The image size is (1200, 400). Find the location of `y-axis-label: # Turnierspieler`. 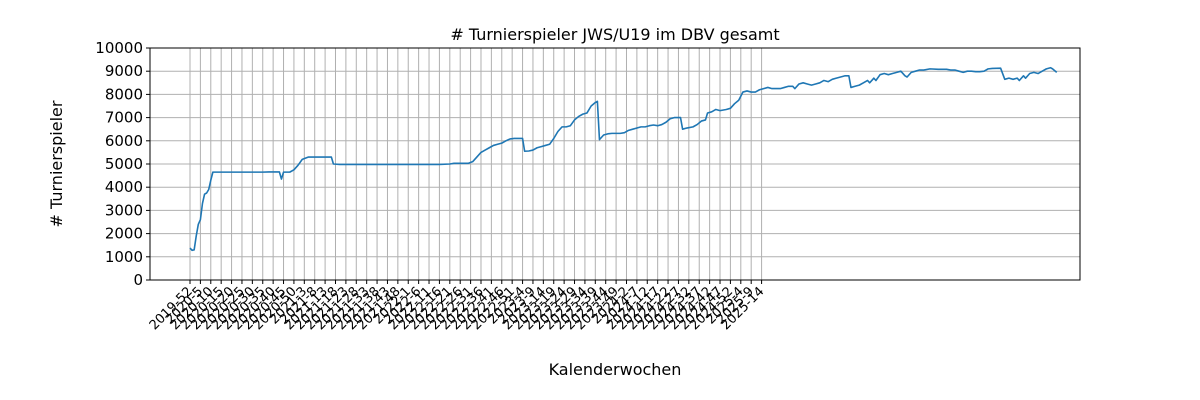

y-axis-label: # Turnierspieler is located at coordinates (56, 163).